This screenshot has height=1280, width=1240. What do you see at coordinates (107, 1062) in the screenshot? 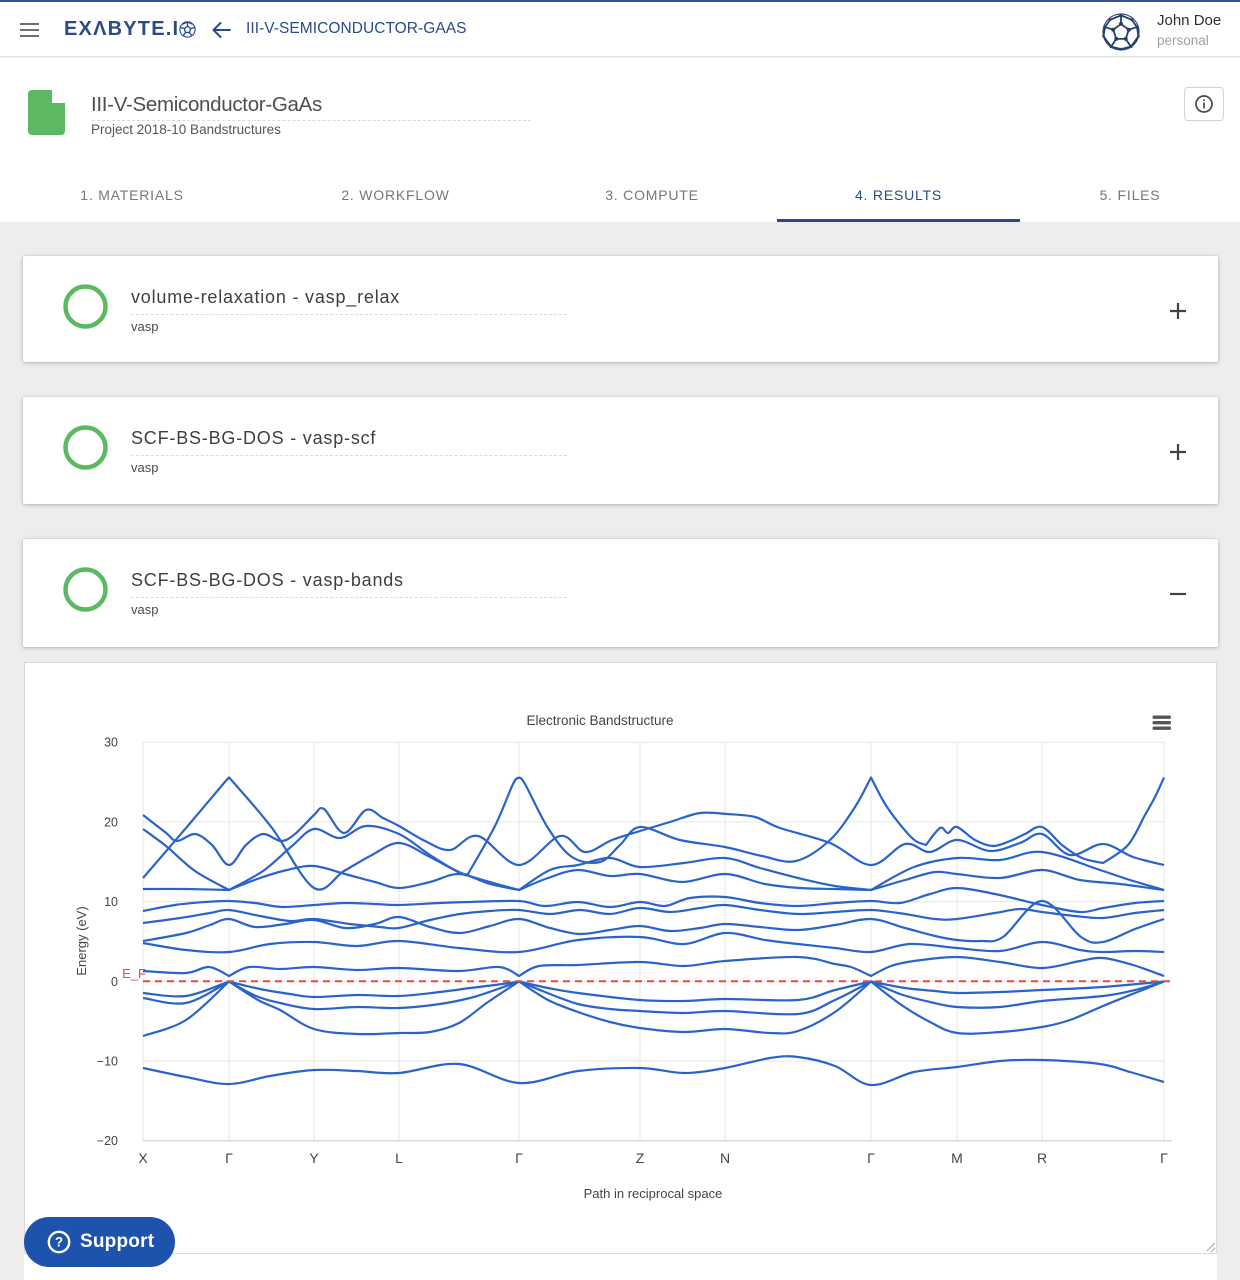
I see `svg-text: −10` at bounding box center [107, 1062].